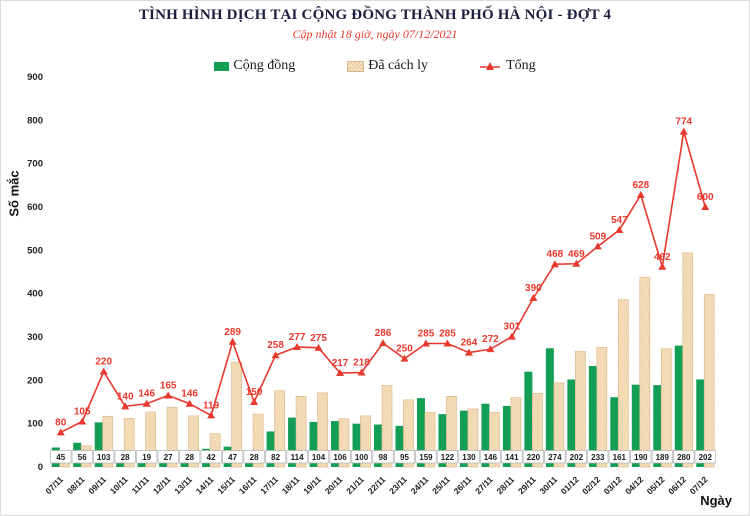 The image size is (750, 516). What do you see at coordinates (189, 394) in the screenshot?
I see `total-value: 146` at bounding box center [189, 394].